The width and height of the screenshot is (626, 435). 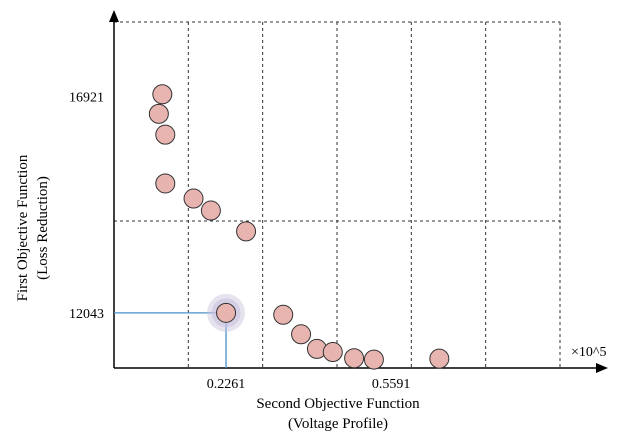 I want to click on x-axis-arrow, so click(x=602, y=368).